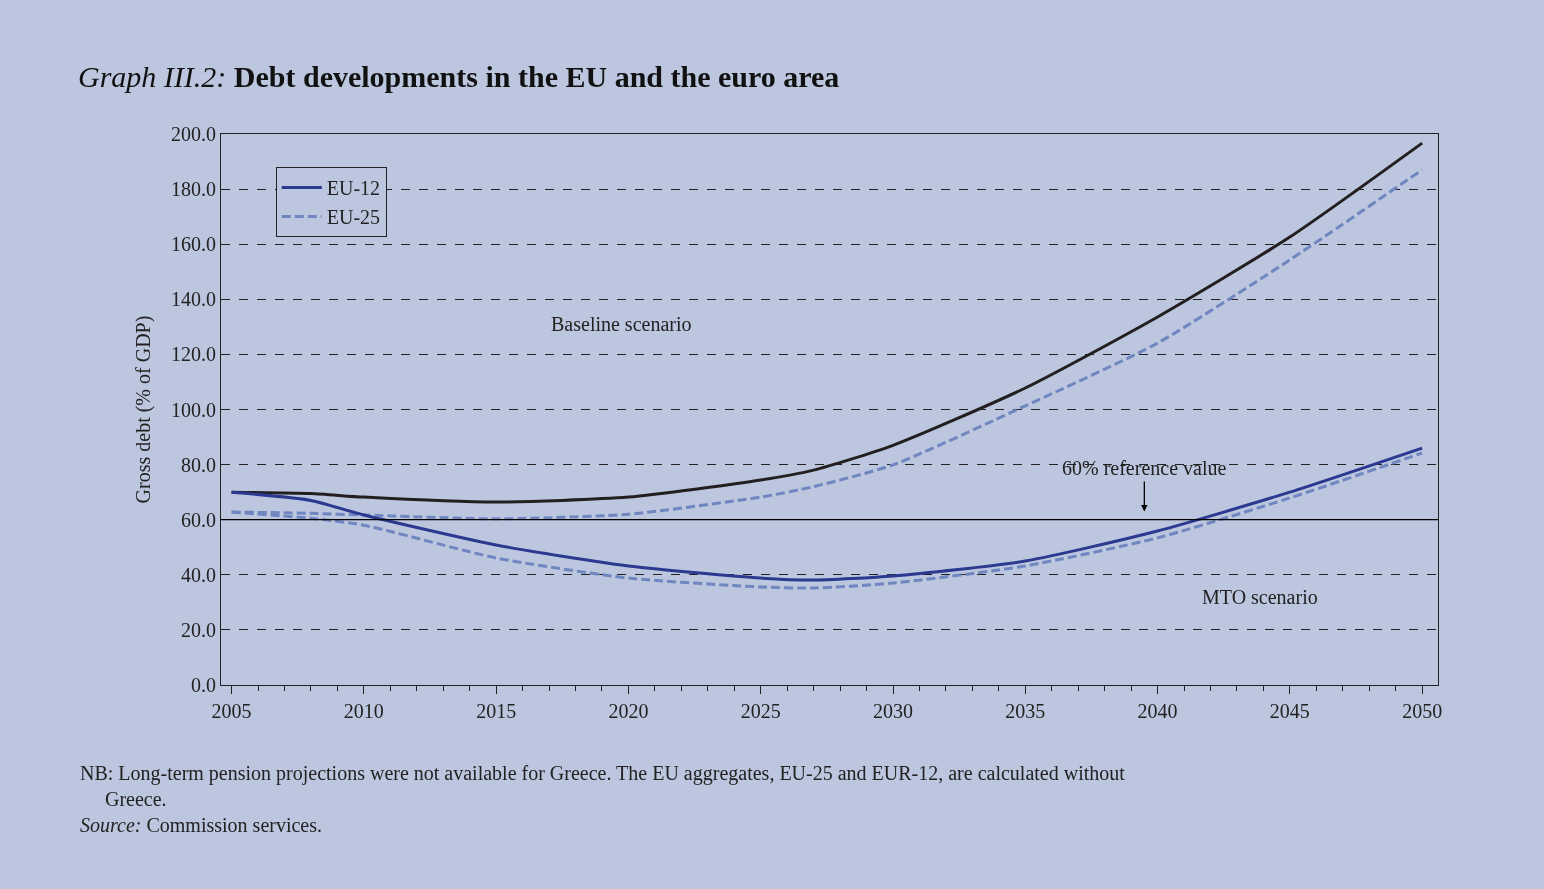  Describe the element at coordinates (231, 711) in the screenshot. I see `x-tick-label: 2005` at that location.